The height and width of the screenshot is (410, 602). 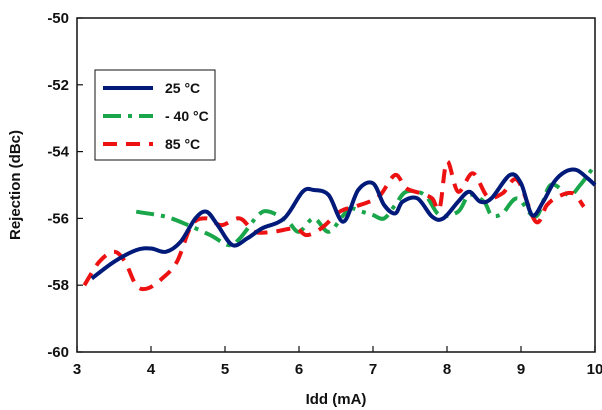 I want to click on x-tick-label: 4, so click(x=151, y=369).